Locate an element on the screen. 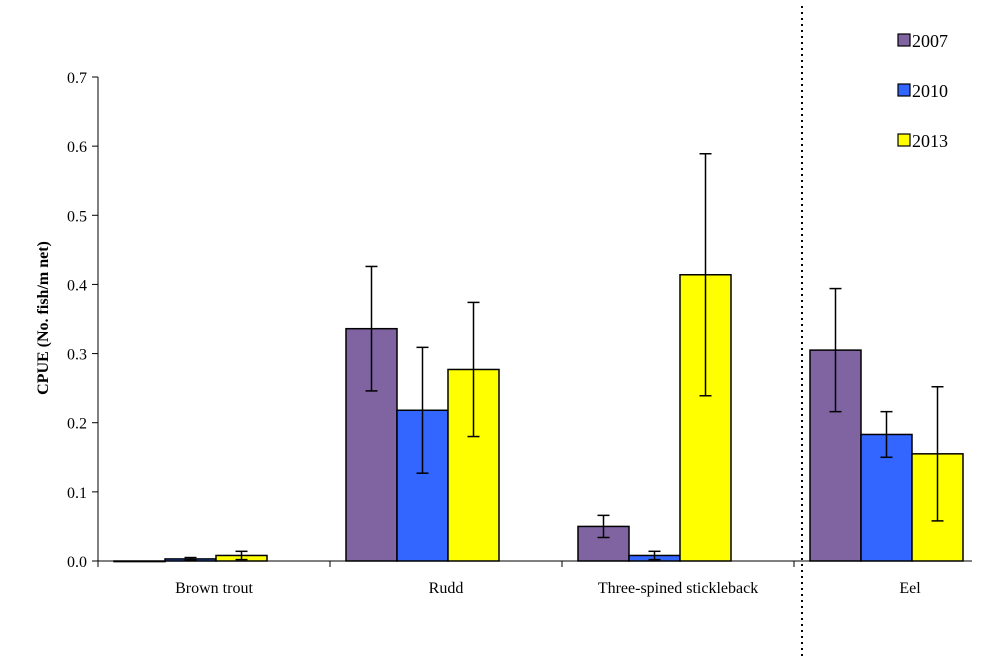  y-tick-label-1: 0.1 is located at coordinates (77, 493).